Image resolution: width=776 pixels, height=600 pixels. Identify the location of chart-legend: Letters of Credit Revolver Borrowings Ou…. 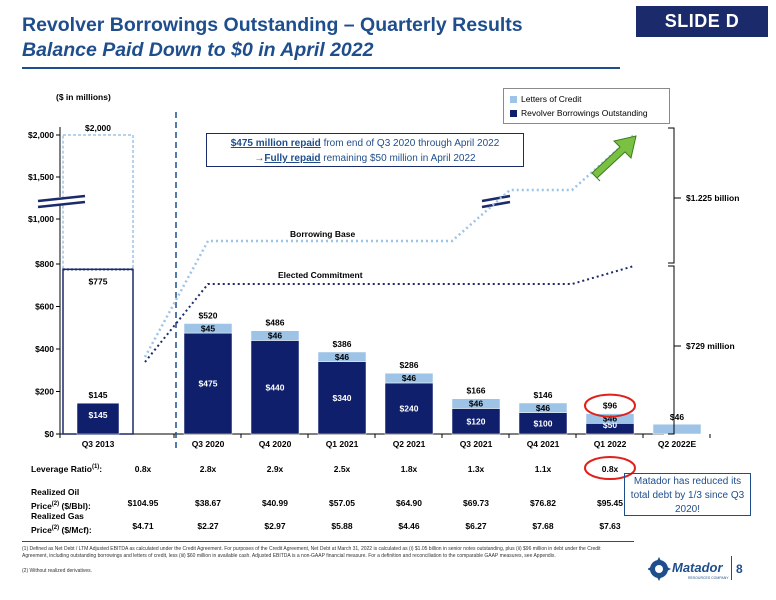
(586, 106).